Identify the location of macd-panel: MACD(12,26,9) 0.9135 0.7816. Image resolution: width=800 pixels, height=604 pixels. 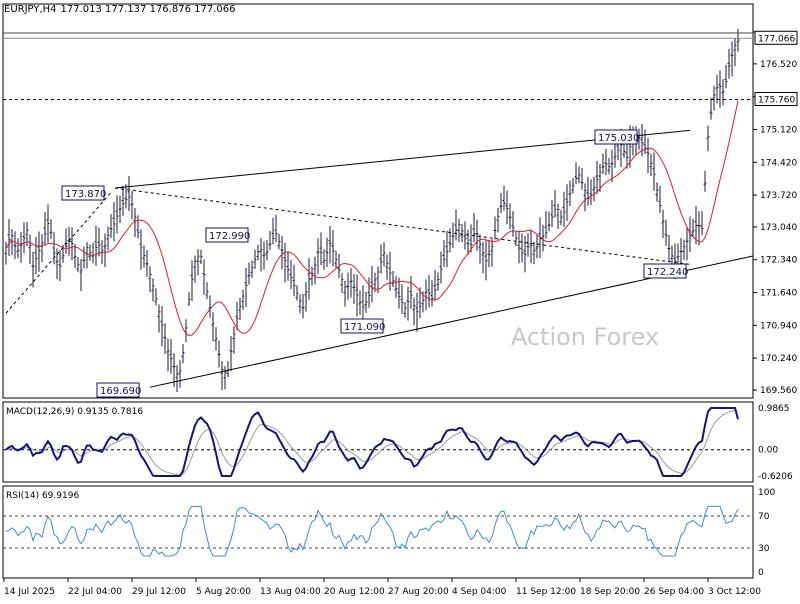
(378, 442).